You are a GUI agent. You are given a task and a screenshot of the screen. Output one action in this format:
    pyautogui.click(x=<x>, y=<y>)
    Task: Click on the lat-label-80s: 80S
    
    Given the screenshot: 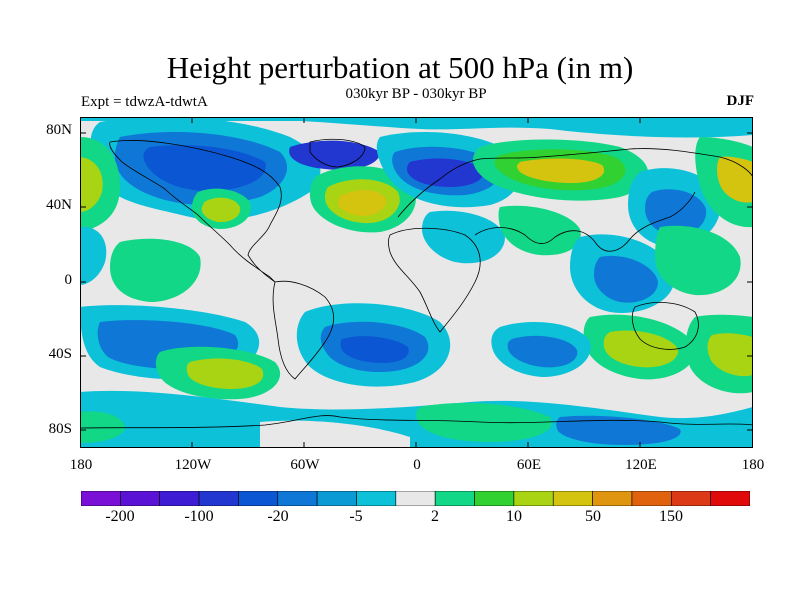 What is the action you would take?
    pyautogui.click(x=60, y=429)
    